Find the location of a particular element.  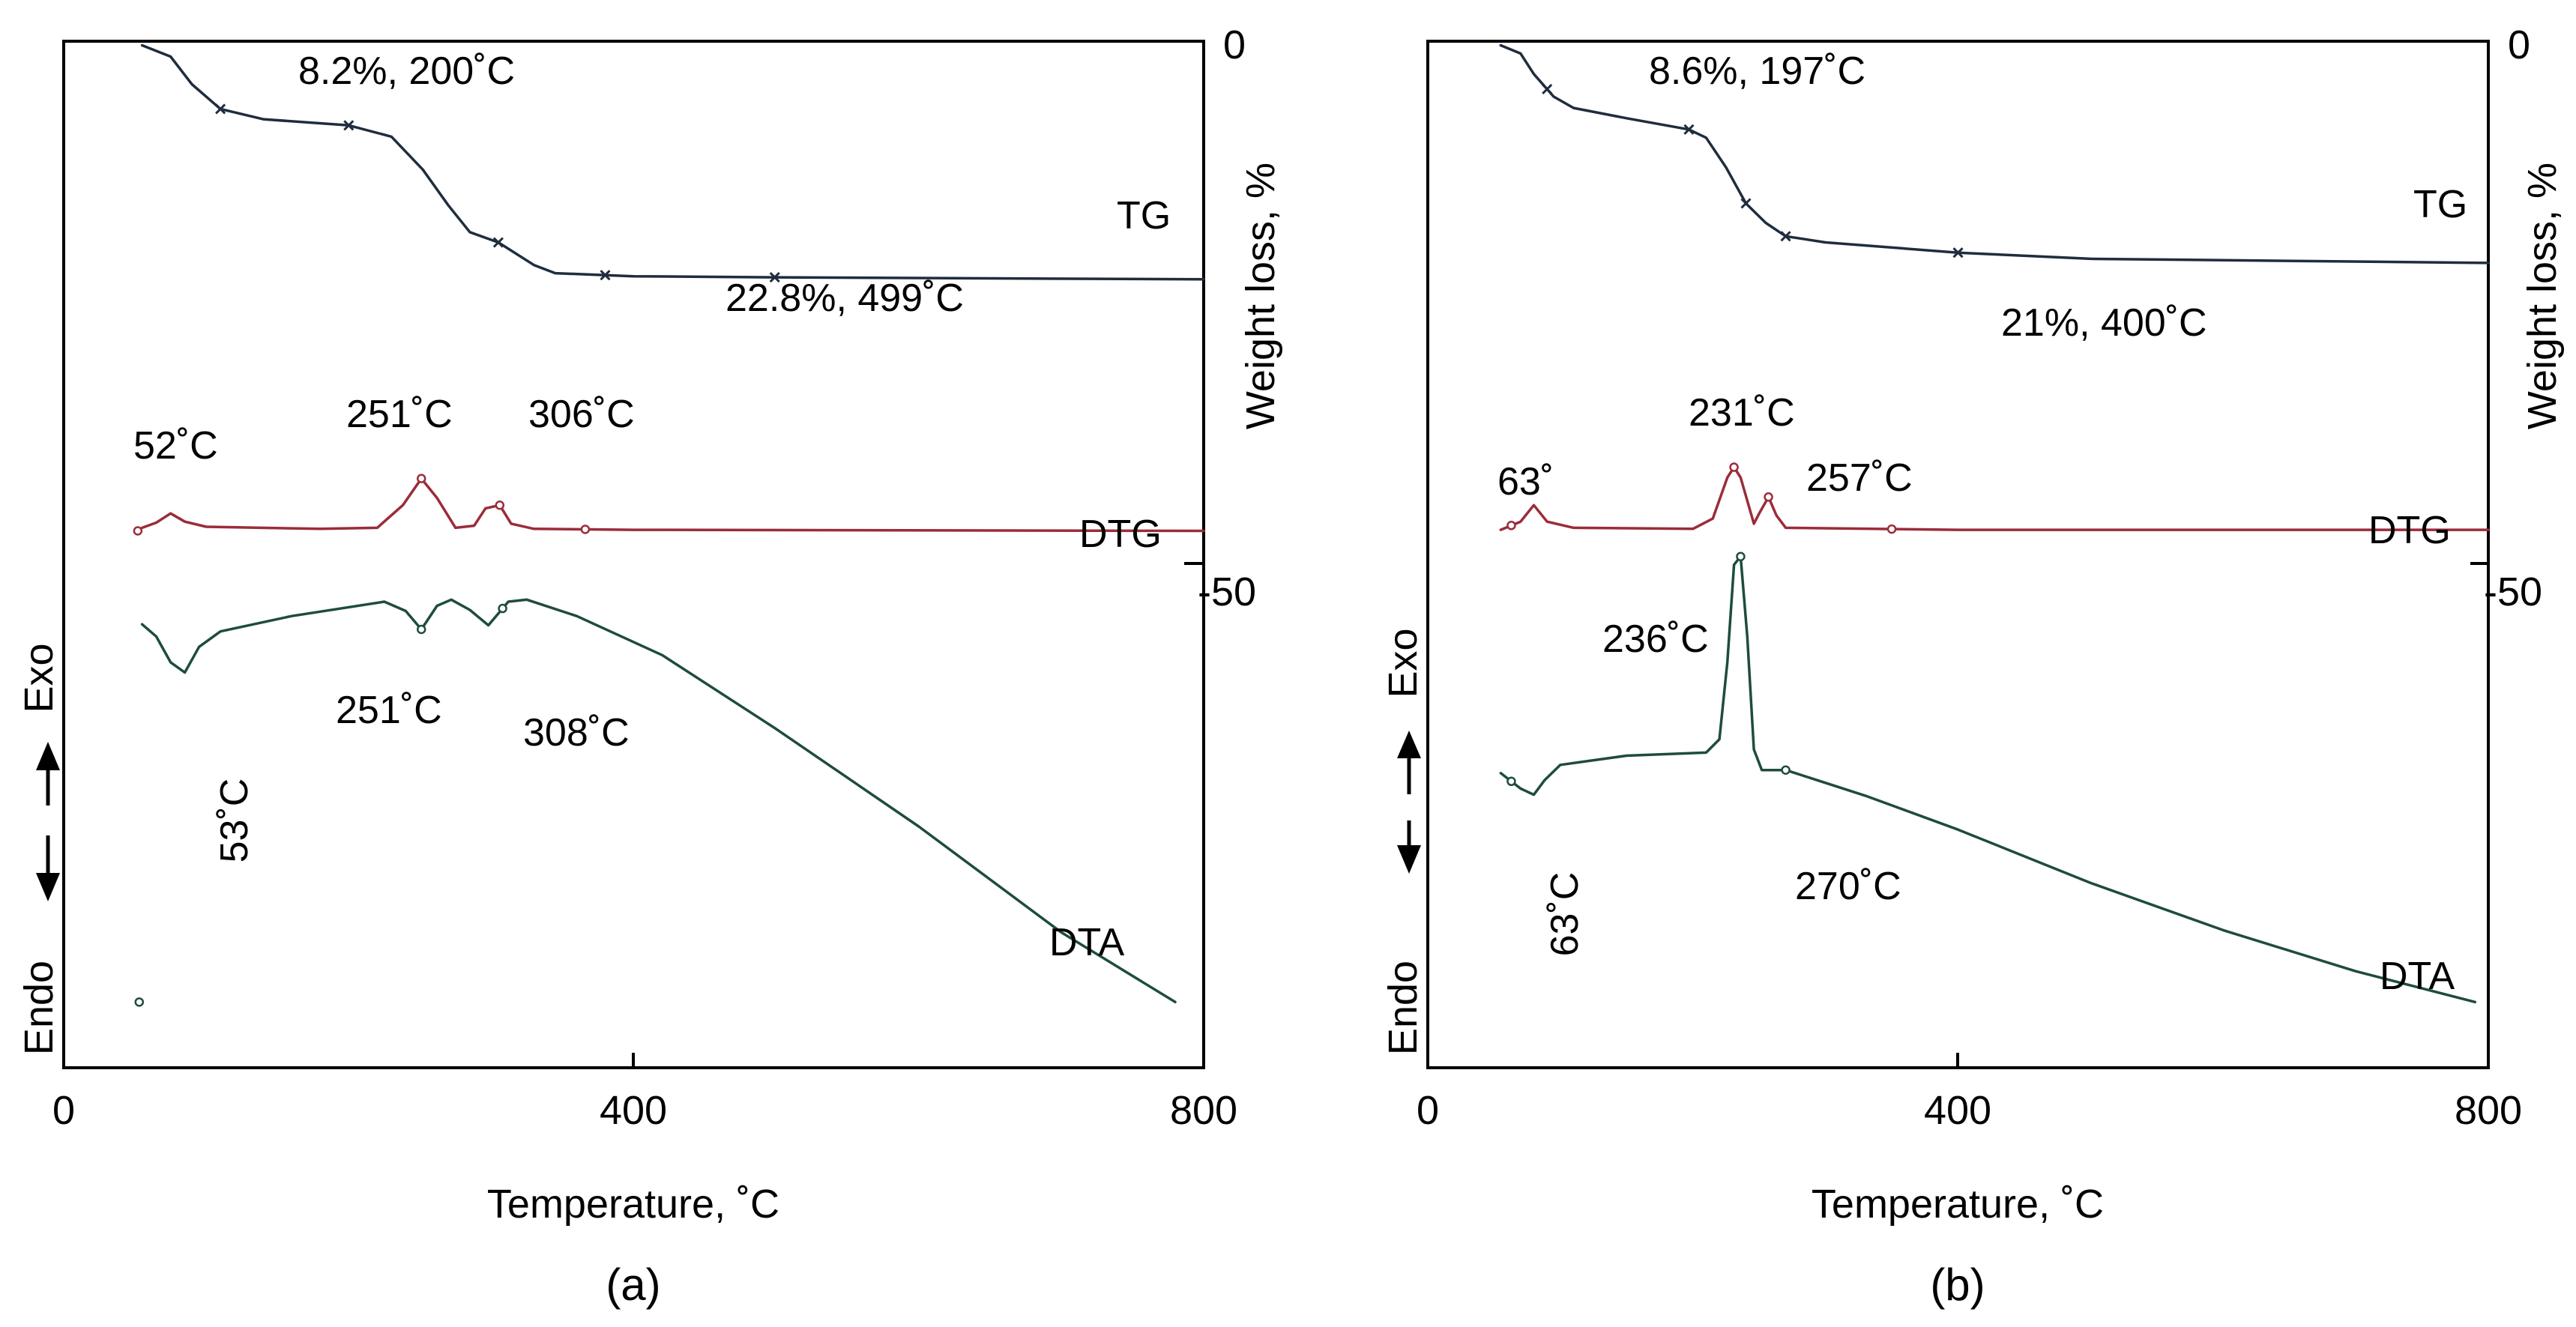

panel-a-exo-arrow-icon is located at coordinates (48, 774).